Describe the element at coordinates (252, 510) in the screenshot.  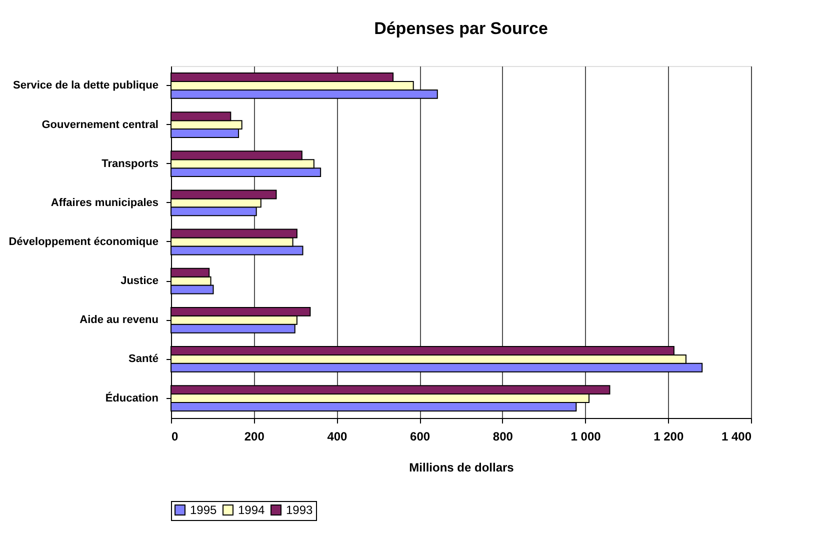
I see `legend-label: 1994` at that location.